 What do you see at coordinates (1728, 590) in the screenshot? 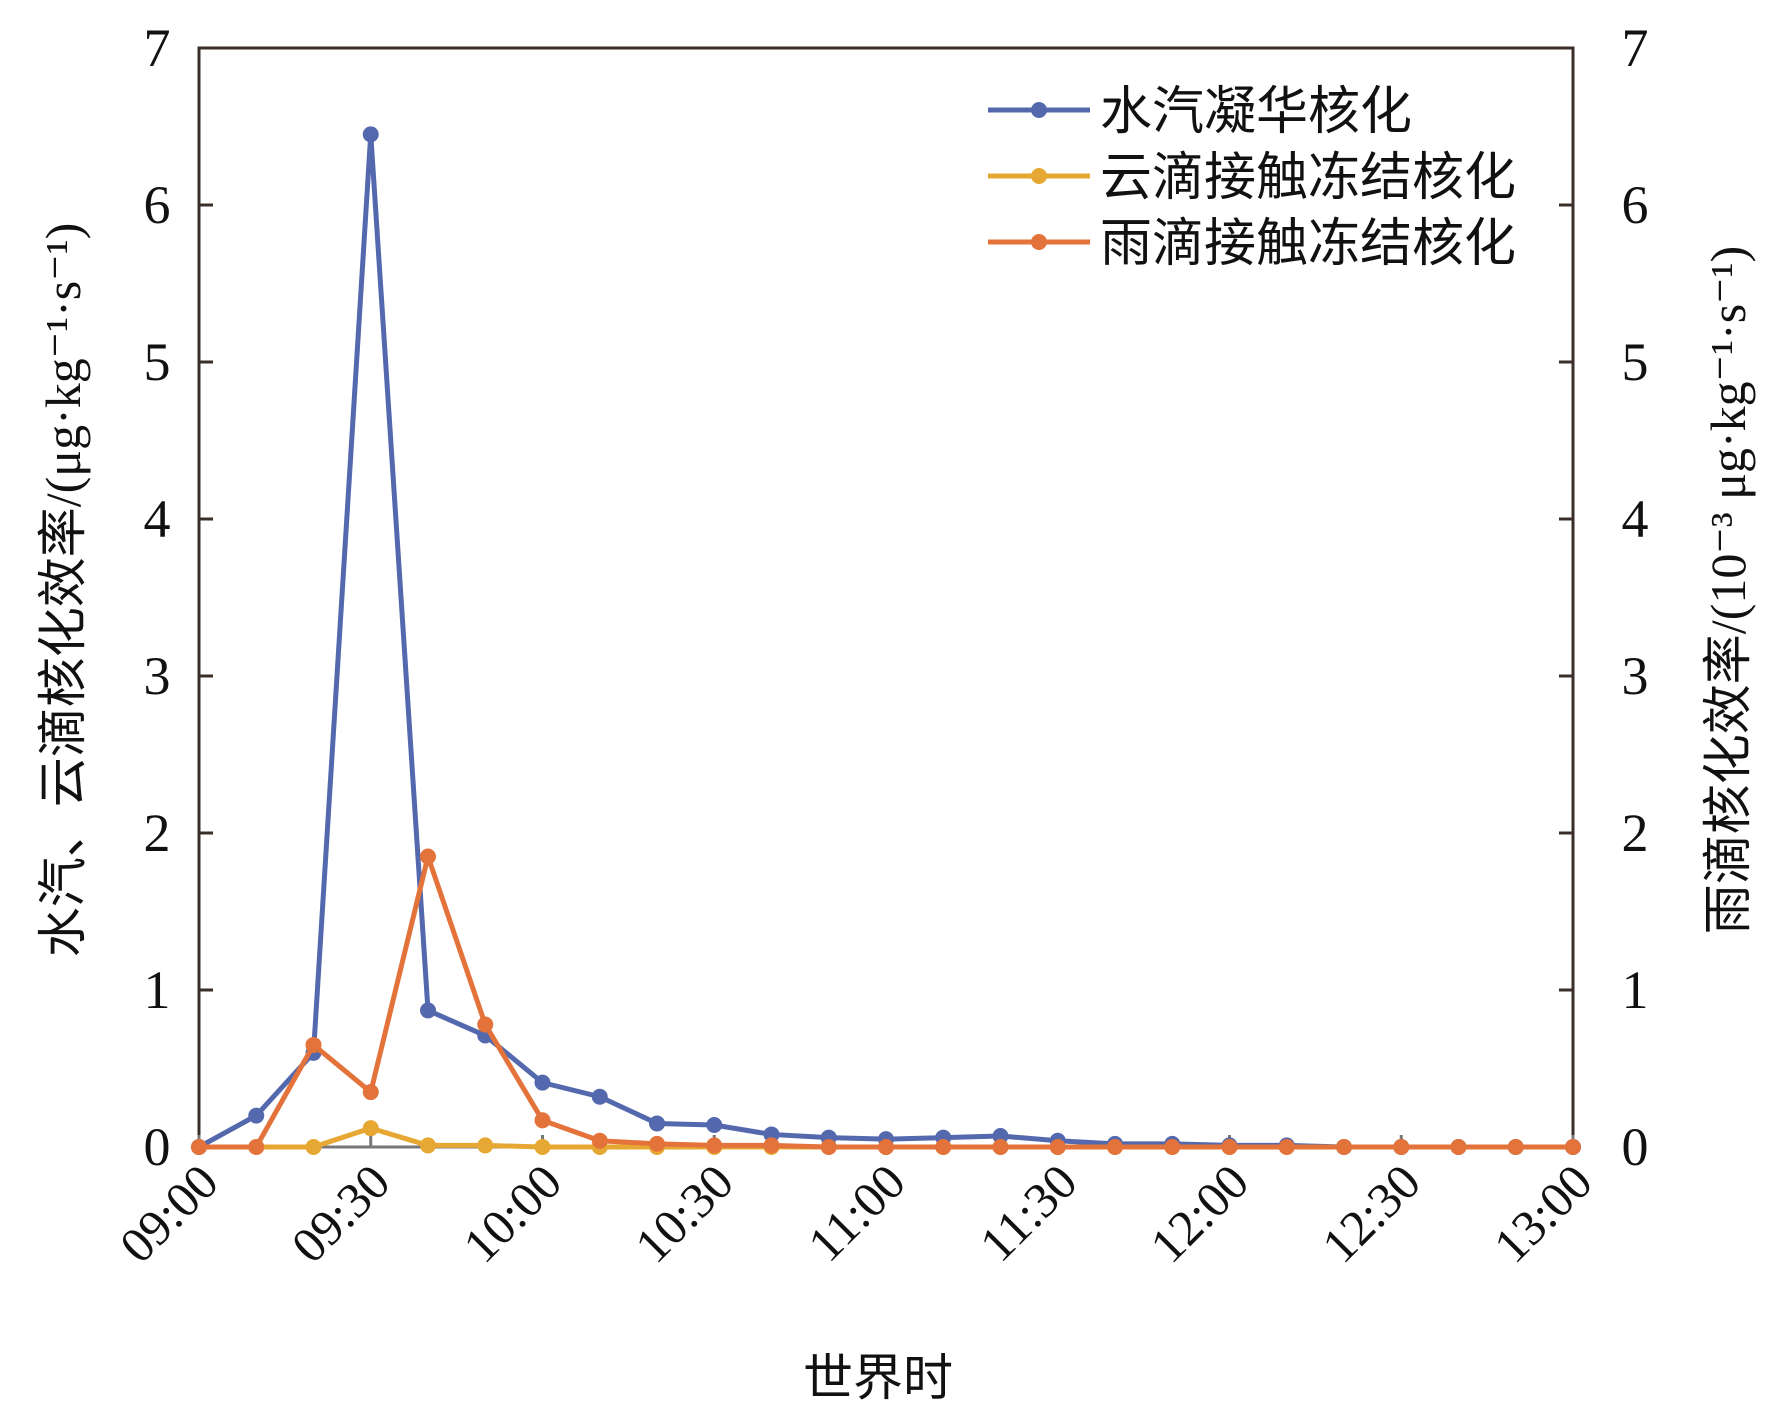
I see `y-axis-right-title: 雨滴核化效率/(10⁻³ μg·kg⁻¹·s⁻¹)` at bounding box center [1728, 590].